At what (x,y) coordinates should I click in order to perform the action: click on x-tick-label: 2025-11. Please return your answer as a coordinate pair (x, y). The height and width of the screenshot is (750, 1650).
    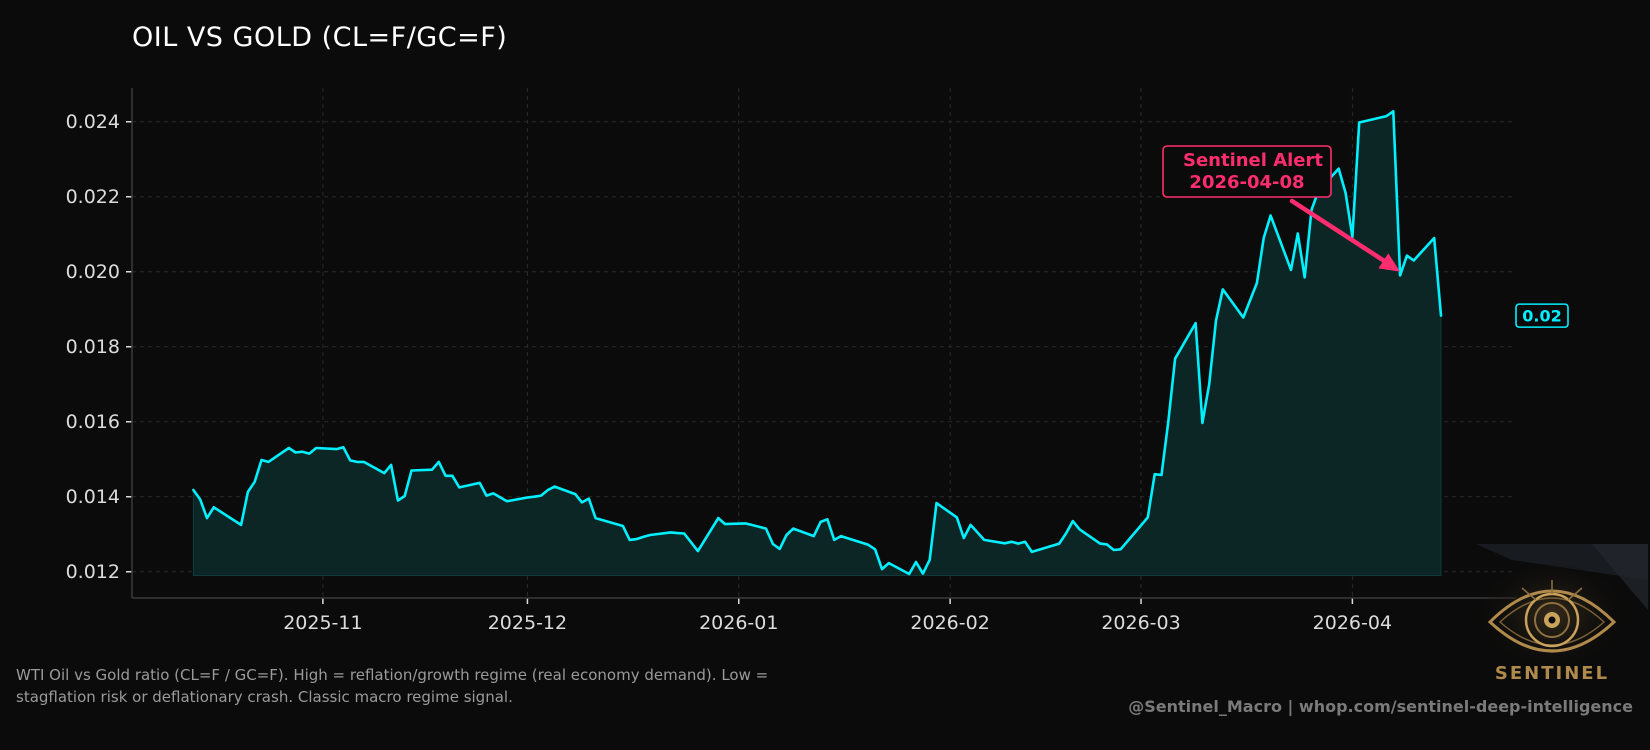
    Looking at the image, I should click on (322, 623).